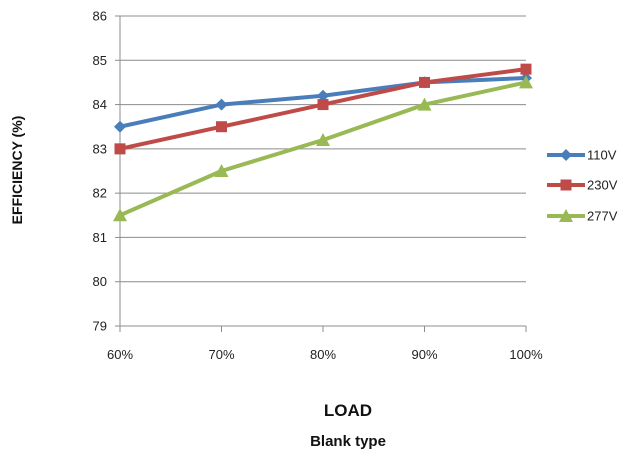 The image size is (625, 456). Describe the element at coordinates (100, 171) in the screenshot. I see `y-tick-labels: 79 80 81 82 83 84 85 86` at that location.